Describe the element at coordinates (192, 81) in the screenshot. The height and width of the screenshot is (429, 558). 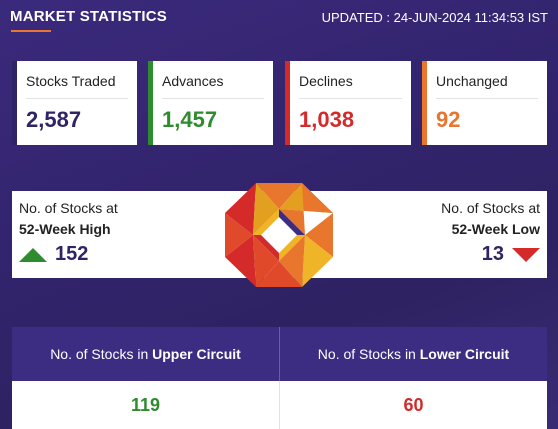
I see `stat-label: Advances` at that location.